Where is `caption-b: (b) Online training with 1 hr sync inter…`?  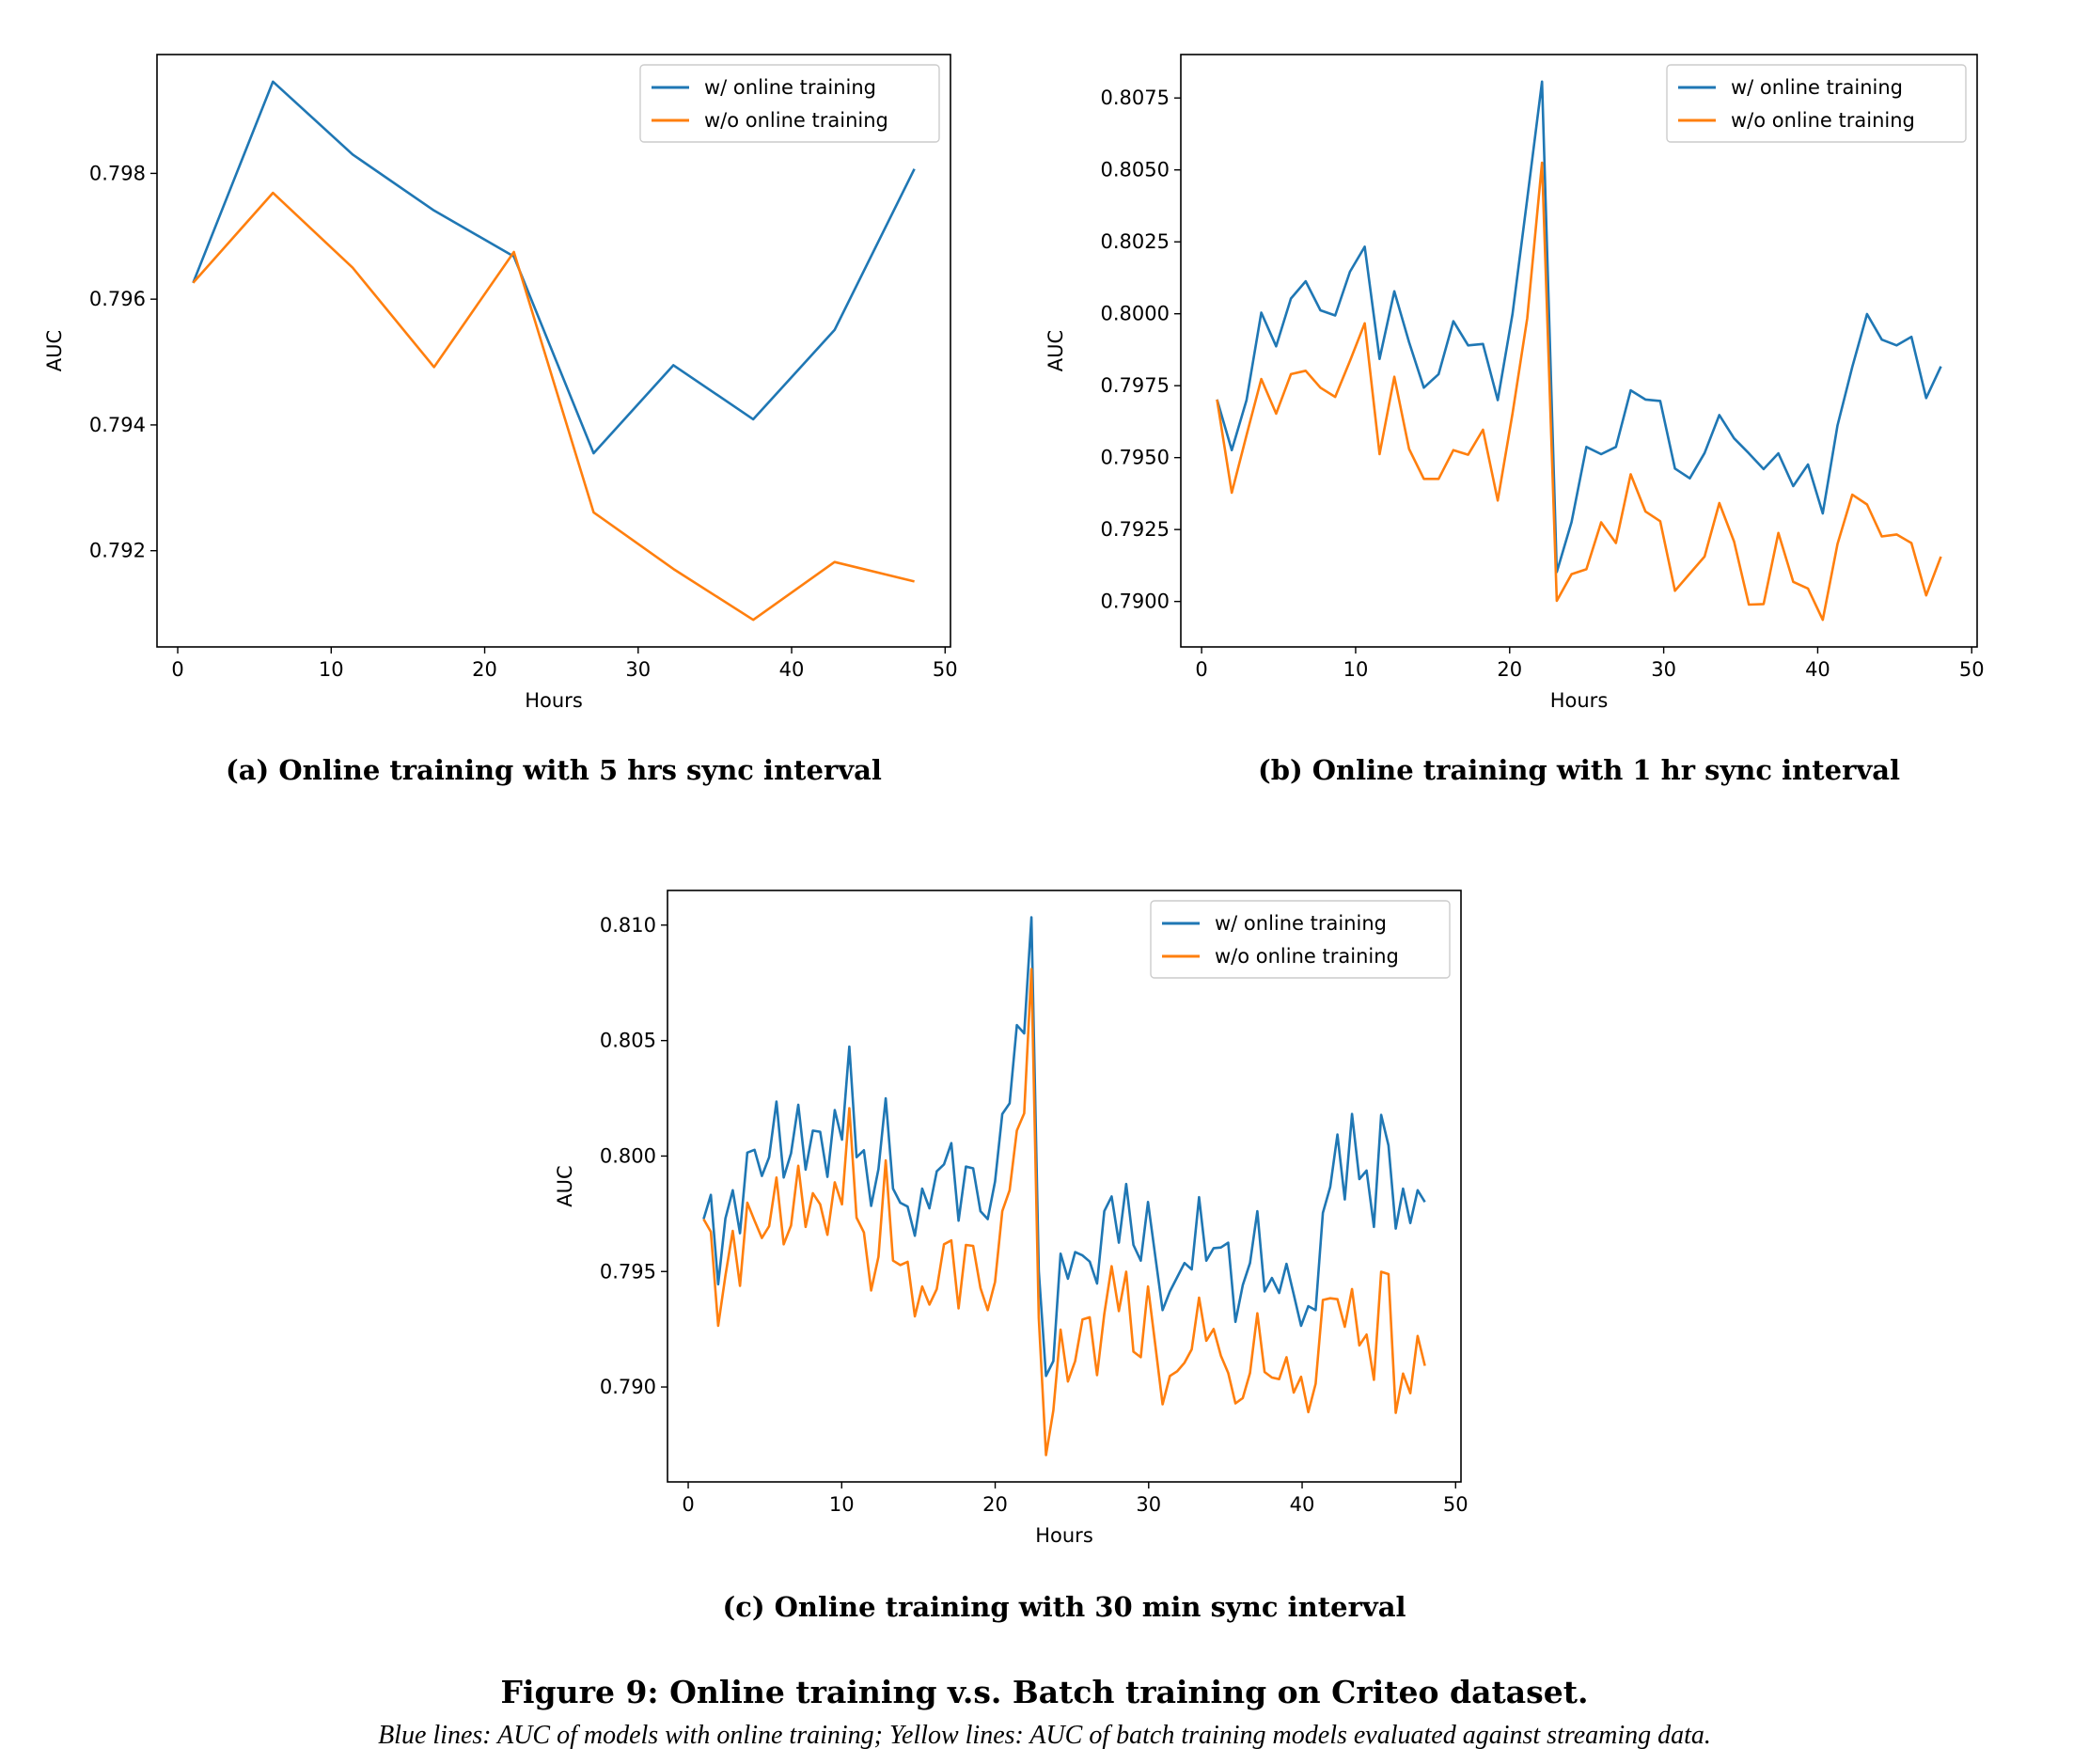 caption-b: (b) Online training with 1 hr sync inter… is located at coordinates (1579, 770).